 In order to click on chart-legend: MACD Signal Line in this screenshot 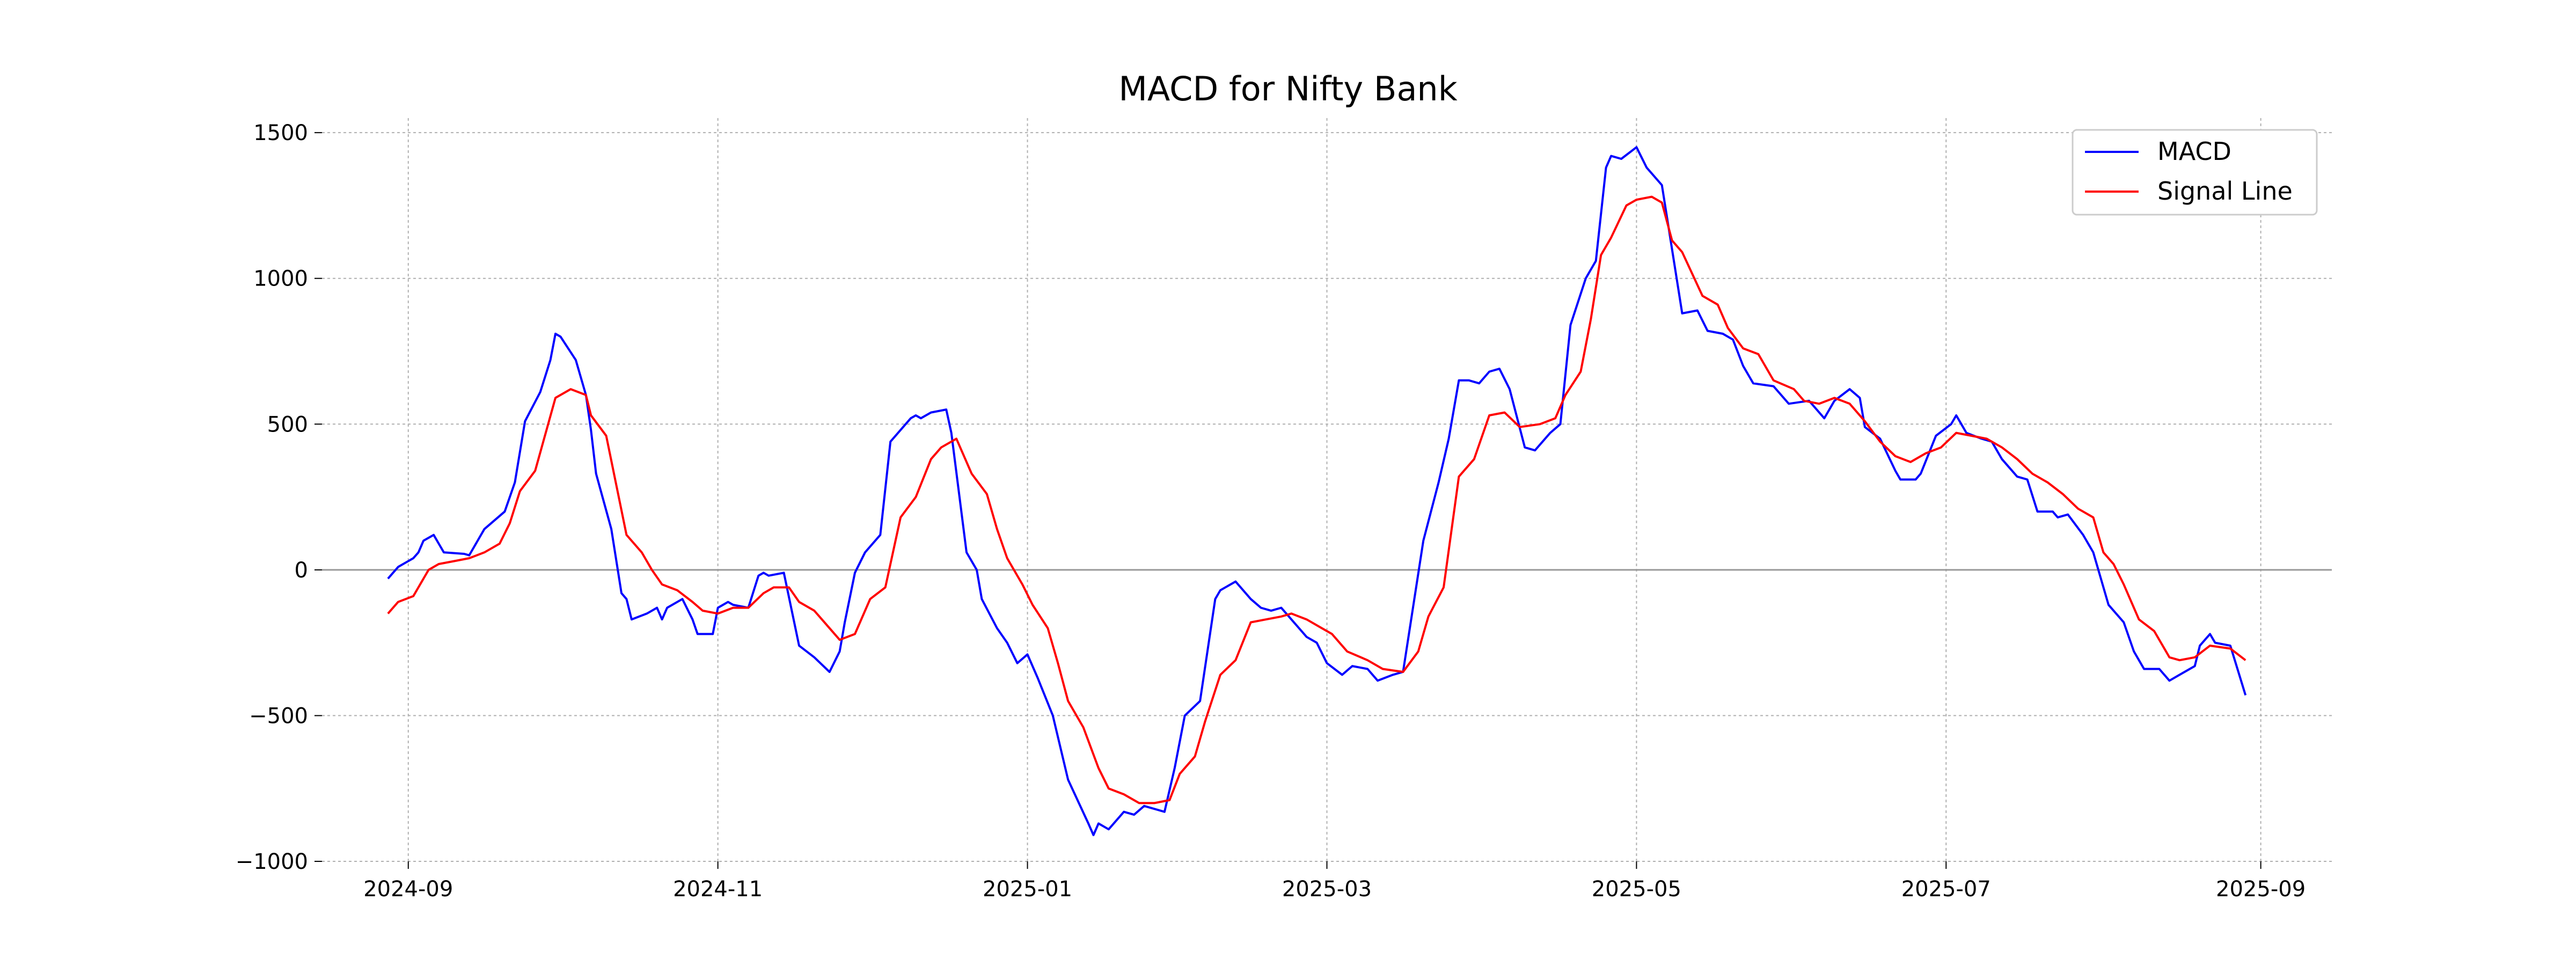, I will do `click(2195, 172)`.